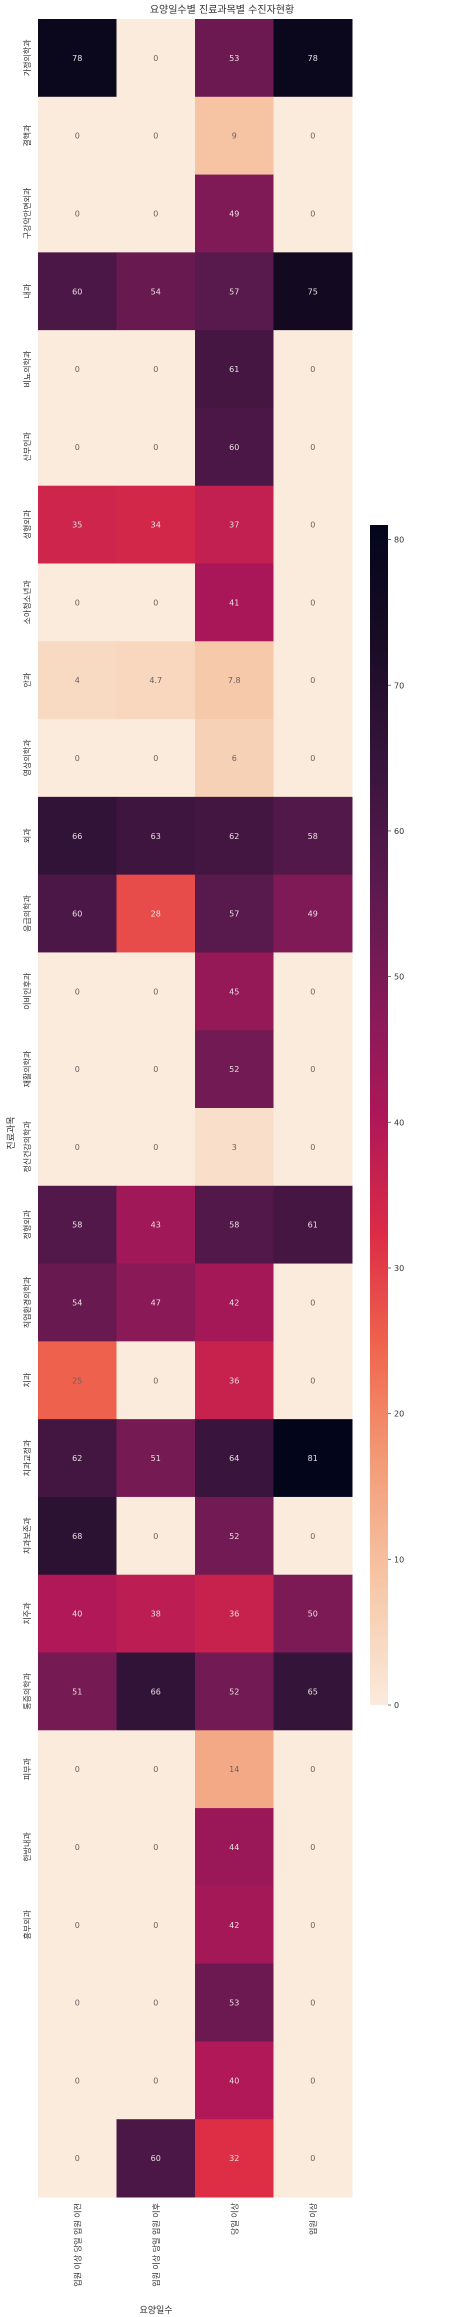 The image size is (454, 2317). Describe the element at coordinates (396, 1705) in the screenshot. I see `colorbar-tick-label: 0` at that location.